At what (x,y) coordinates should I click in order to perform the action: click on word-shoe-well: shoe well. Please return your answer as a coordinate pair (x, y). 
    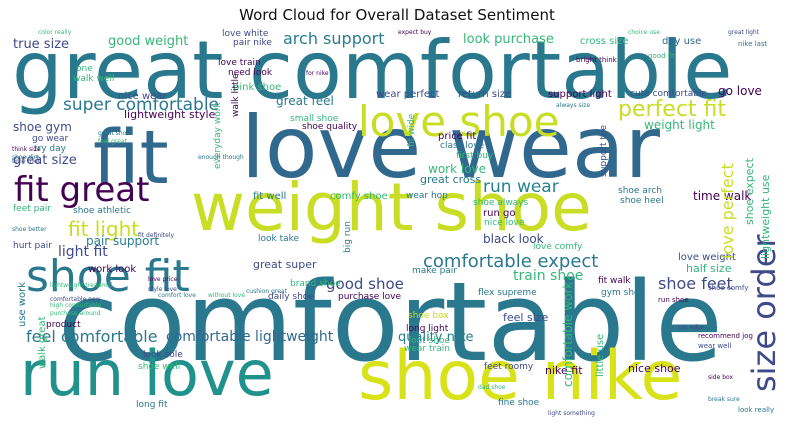
    Looking at the image, I should click on (159, 367).